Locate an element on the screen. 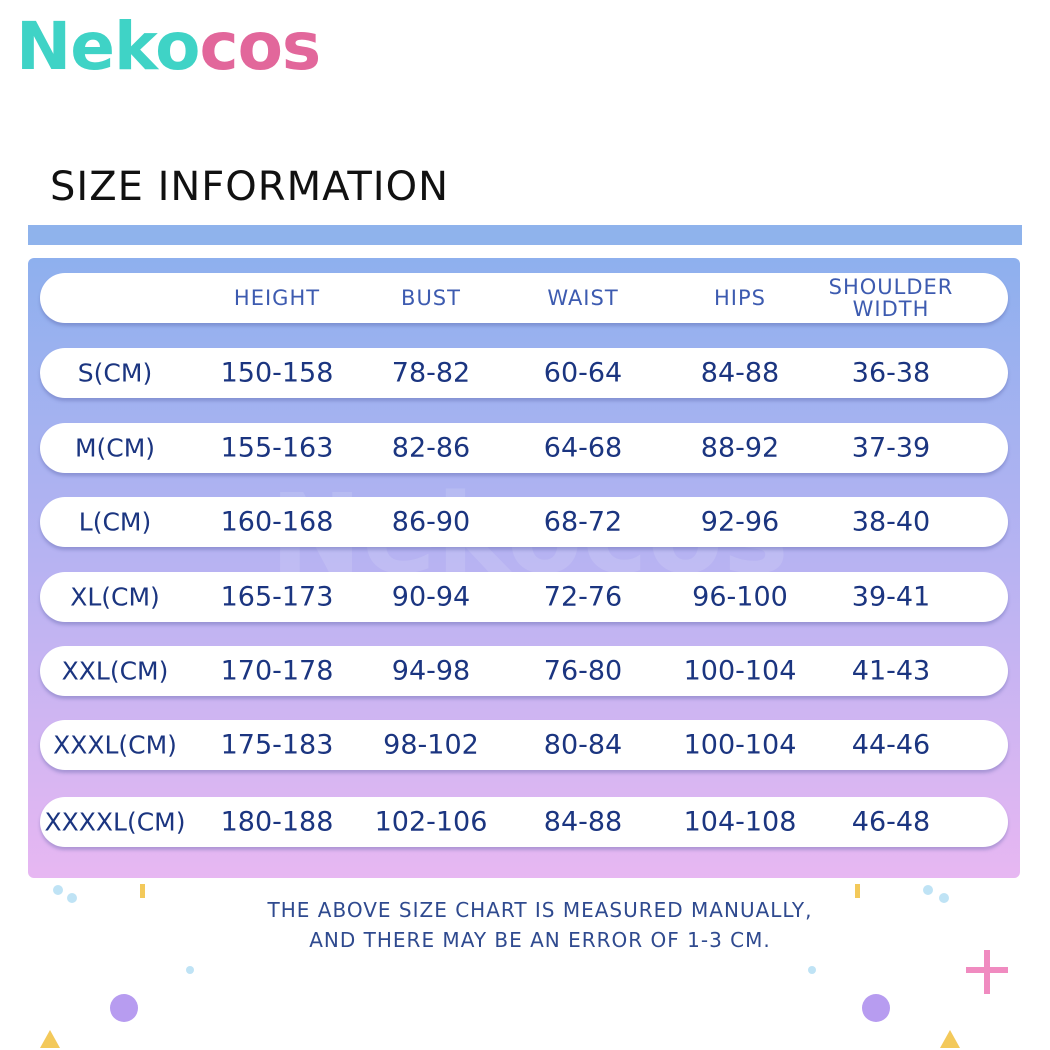  table-cell: 96-100 is located at coordinates (740, 597).